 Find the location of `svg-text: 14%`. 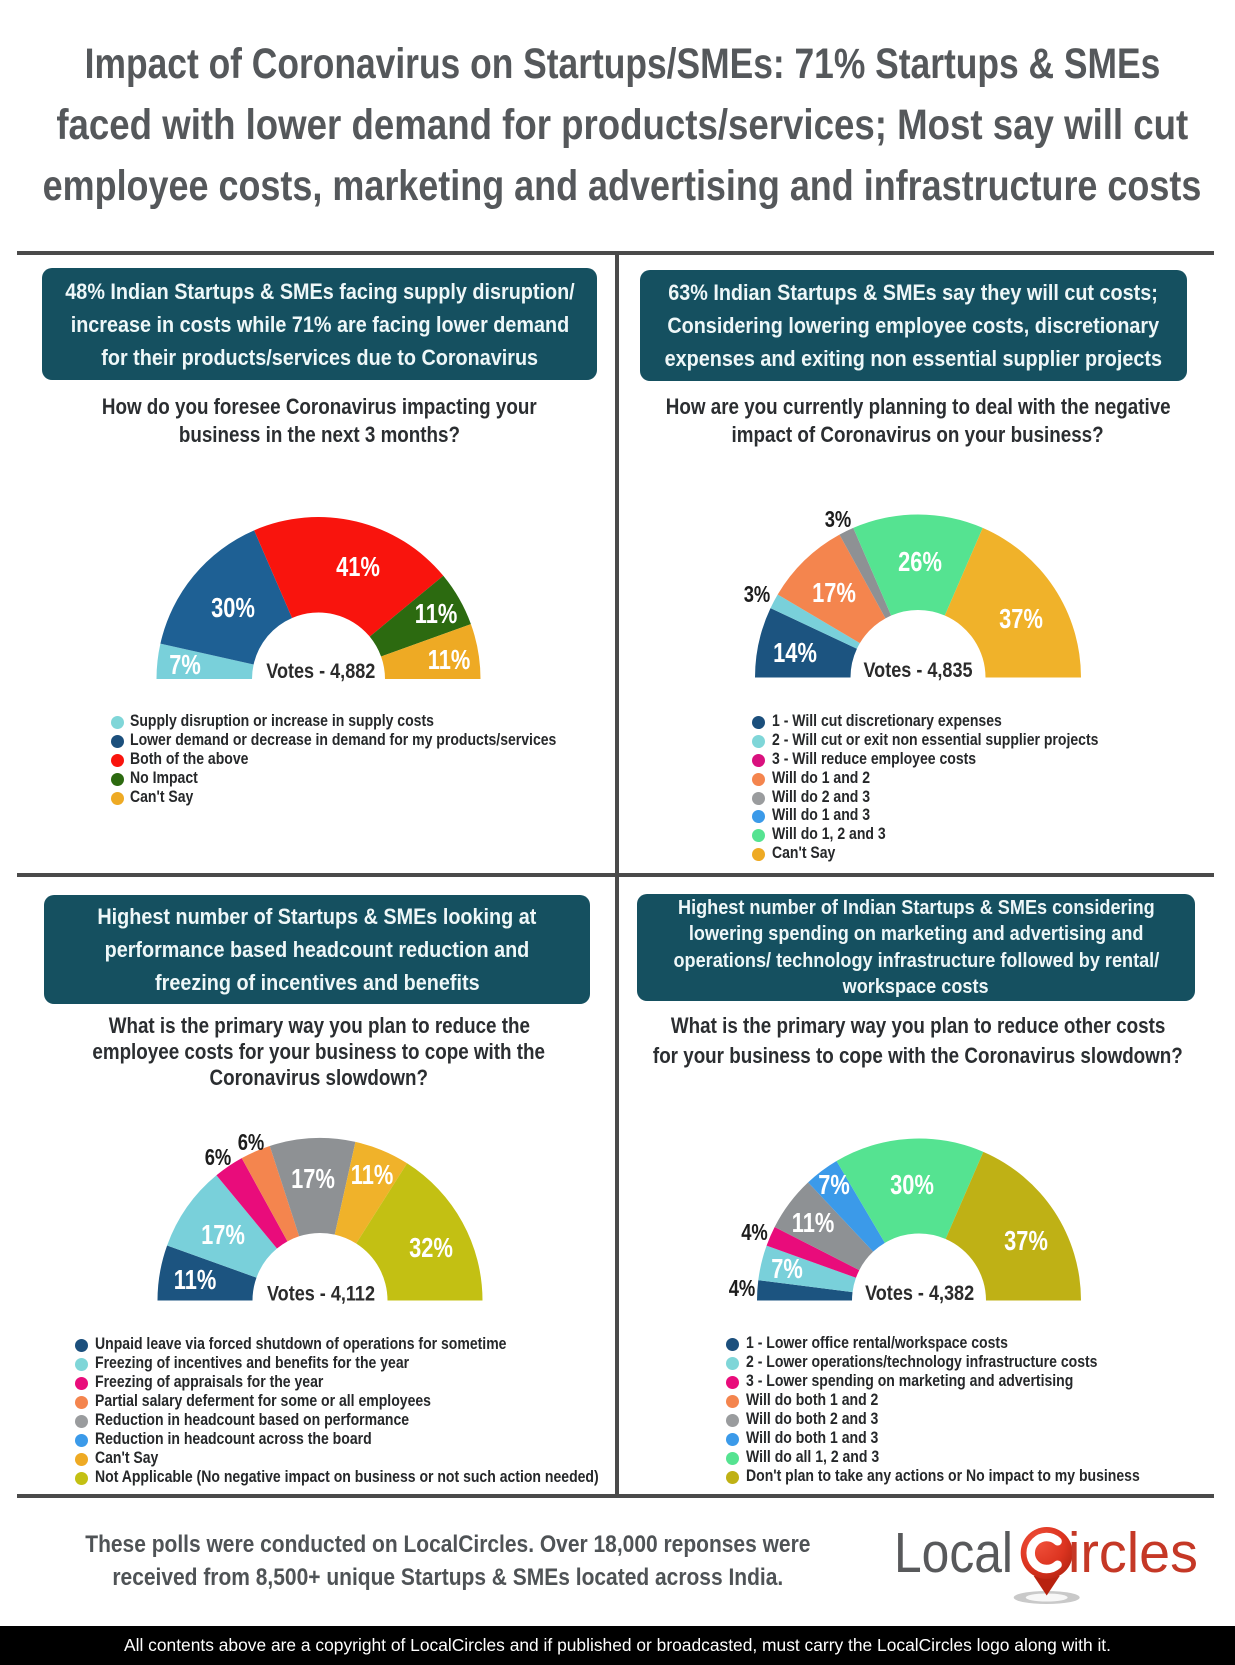

svg-text: 14% is located at coordinates (795, 652).